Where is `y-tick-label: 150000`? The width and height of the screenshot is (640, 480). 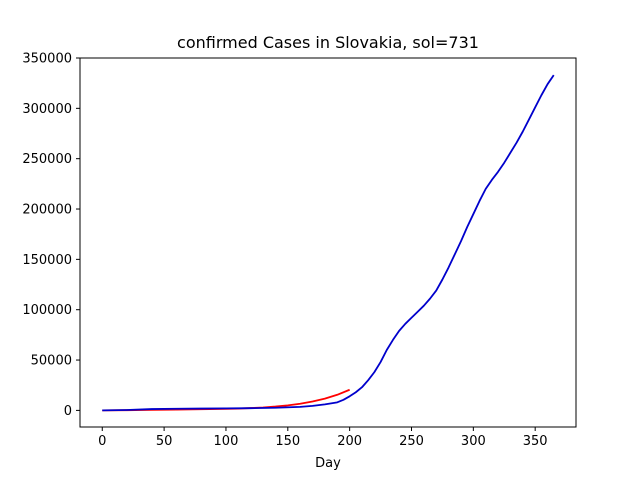
y-tick-label: 150000 is located at coordinates (47, 260).